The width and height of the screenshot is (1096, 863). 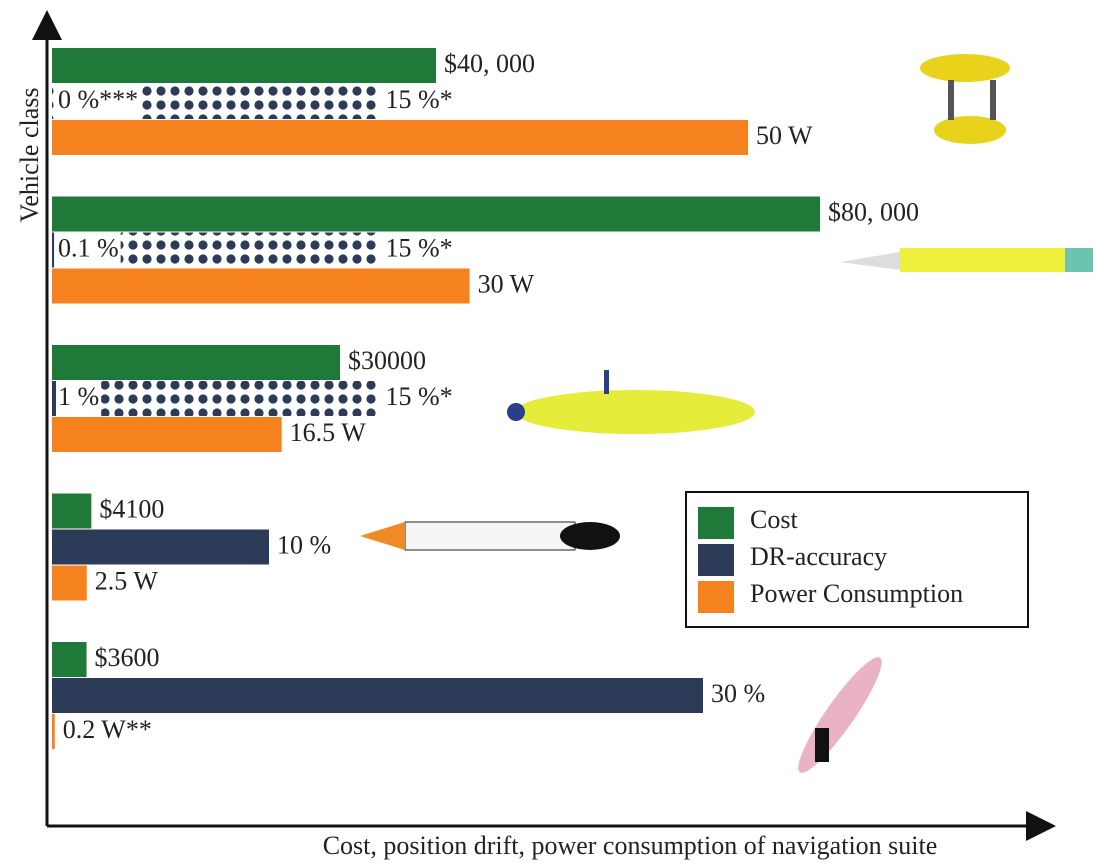 I want to click on range-bar, so click(x=225, y=398).